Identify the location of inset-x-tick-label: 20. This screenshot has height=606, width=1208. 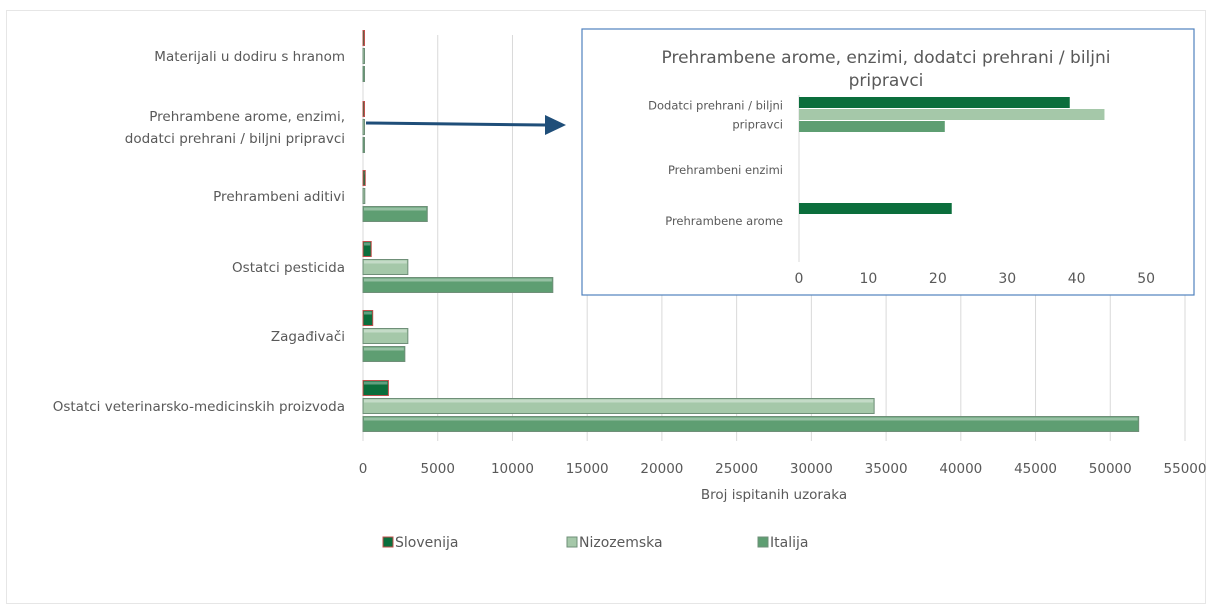
(938, 279).